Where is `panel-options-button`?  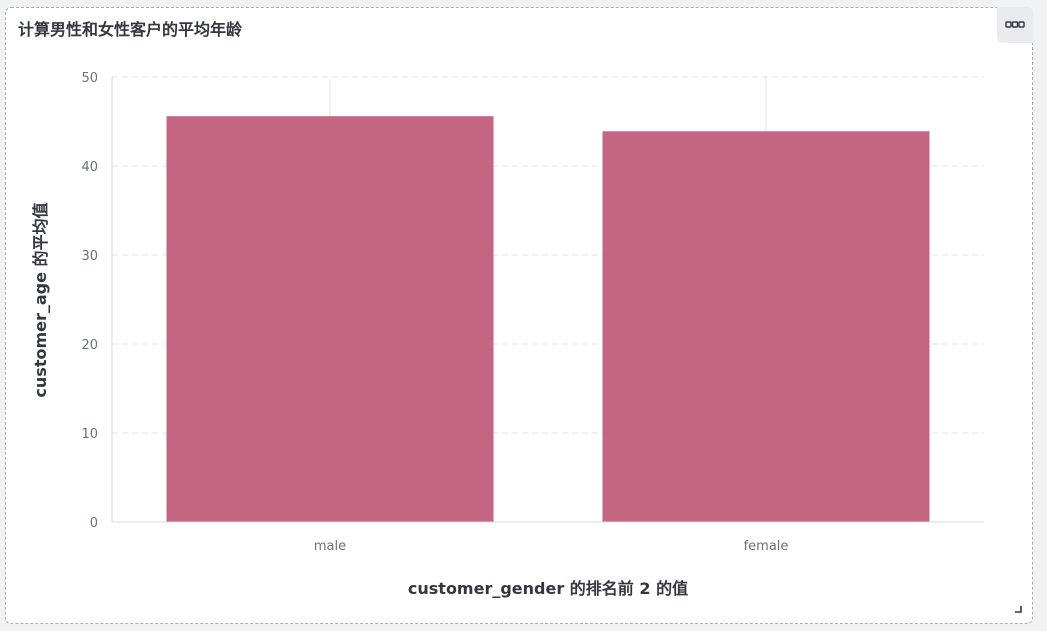
panel-options-button is located at coordinates (1015, 25).